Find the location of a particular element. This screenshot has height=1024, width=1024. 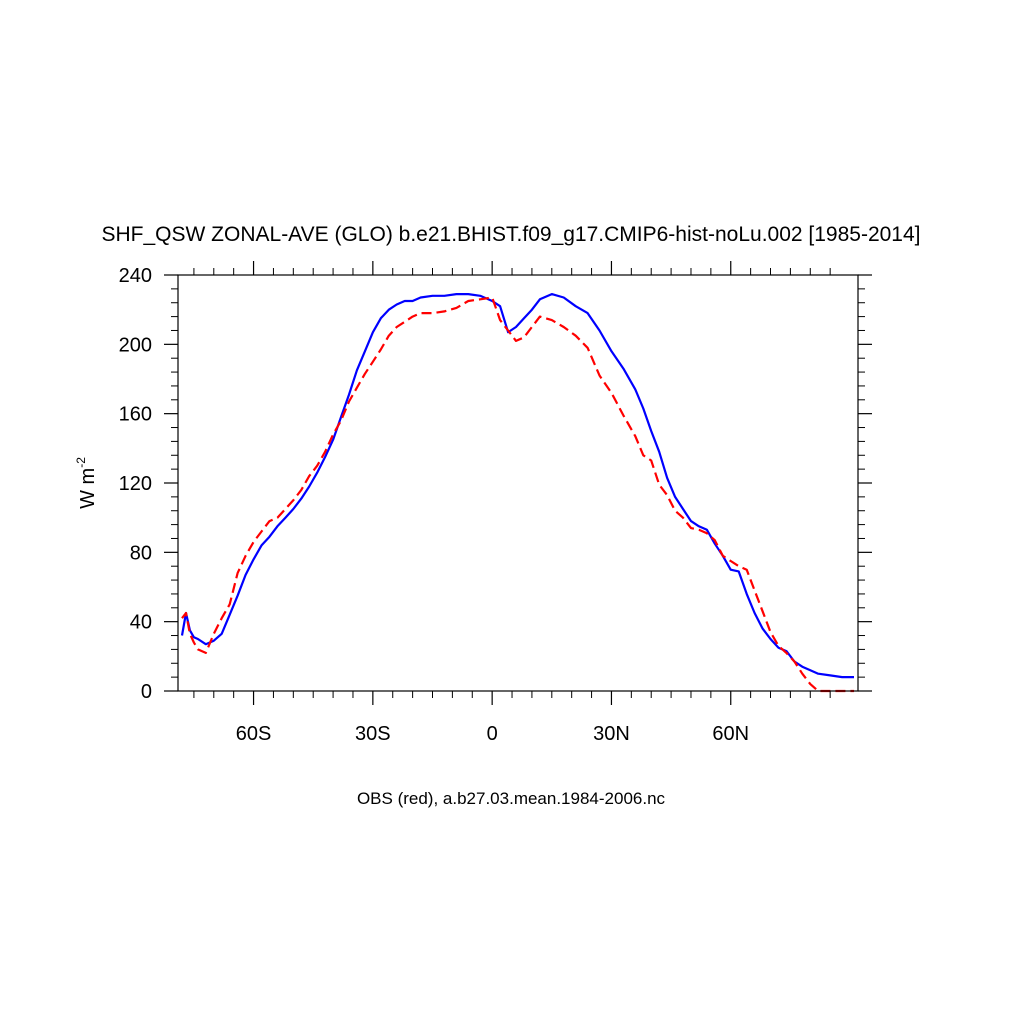

x-tick-label: 0 is located at coordinates (492, 734).